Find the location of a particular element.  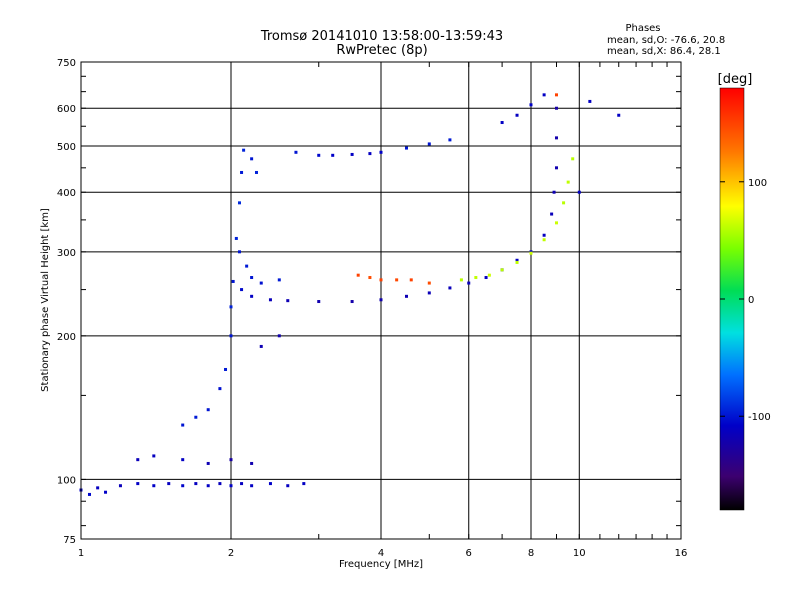

x-tick-label: 1 is located at coordinates (81, 553).